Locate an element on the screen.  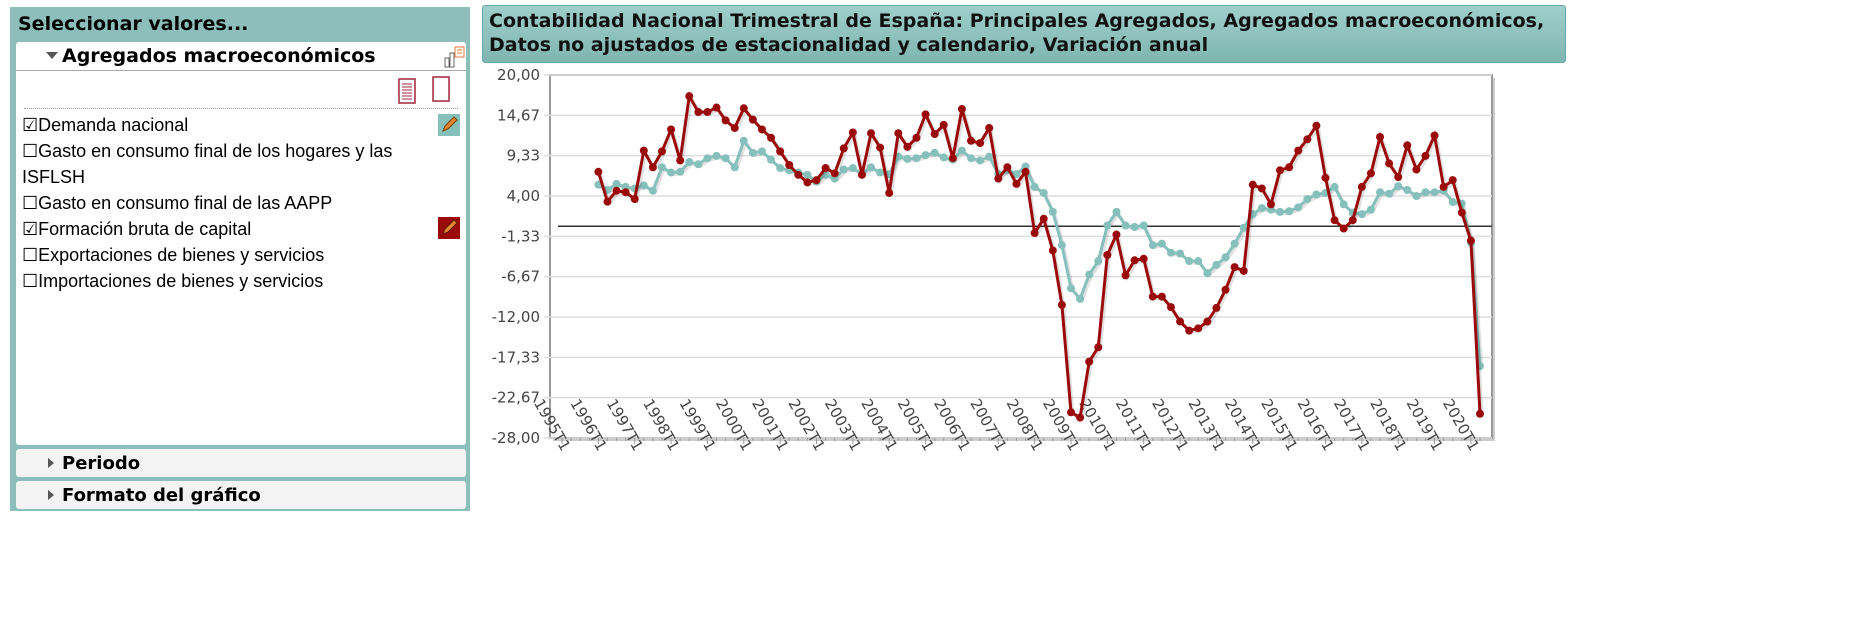
select-all-icon is located at coordinates (407, 91).